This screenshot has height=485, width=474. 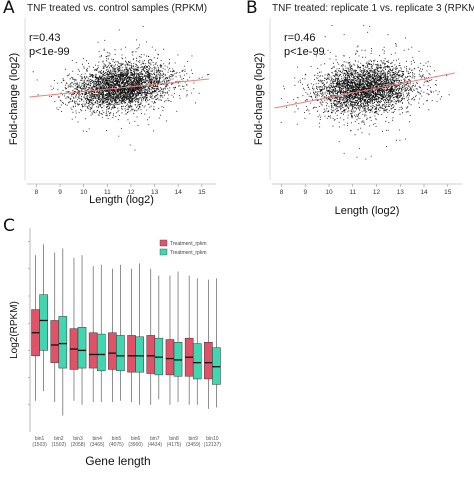 I want to click on category-count: (4434), so click(x=155, y=445).